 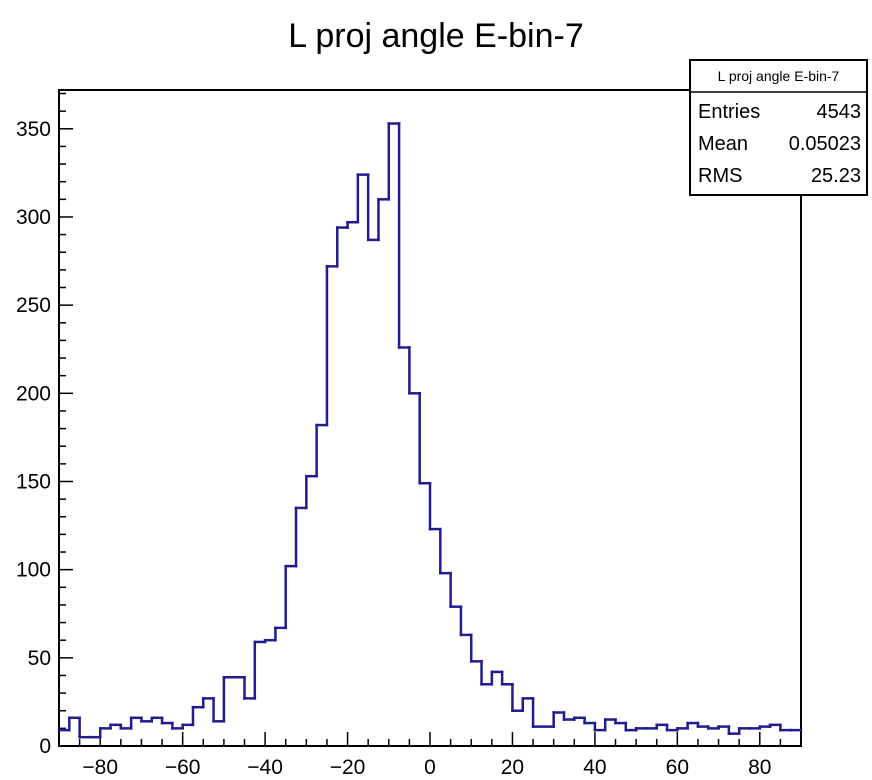 I want to click on x-tick-label: −20, so click(x=348, y=767).